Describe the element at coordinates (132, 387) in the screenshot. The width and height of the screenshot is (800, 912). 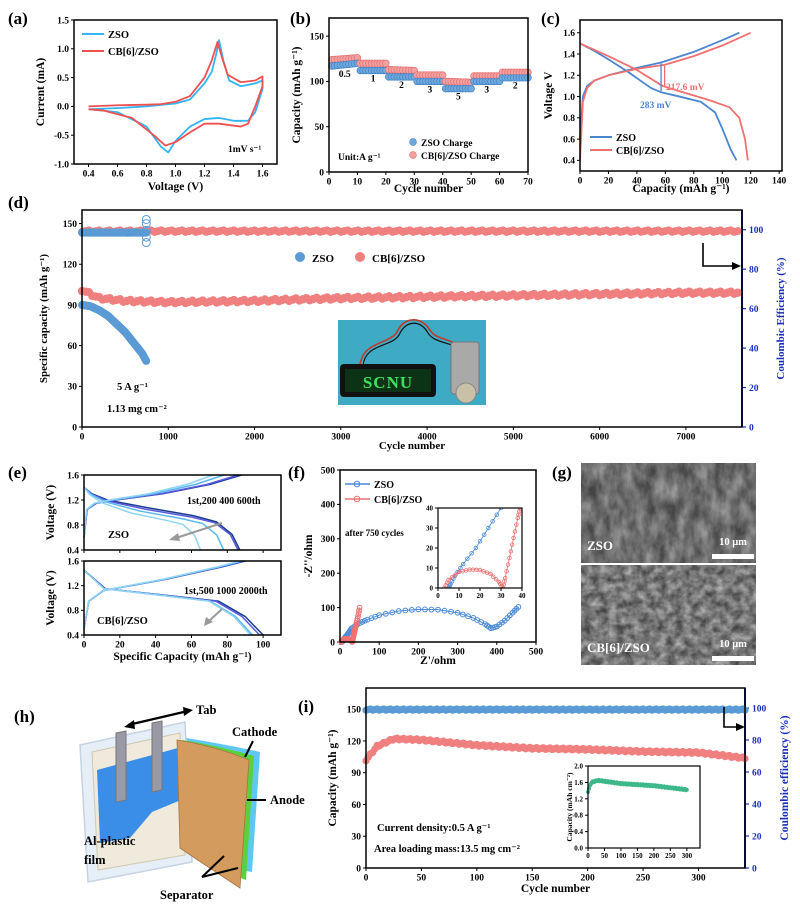
I see `current-density-label: 5 A g⁻¹` at that location.